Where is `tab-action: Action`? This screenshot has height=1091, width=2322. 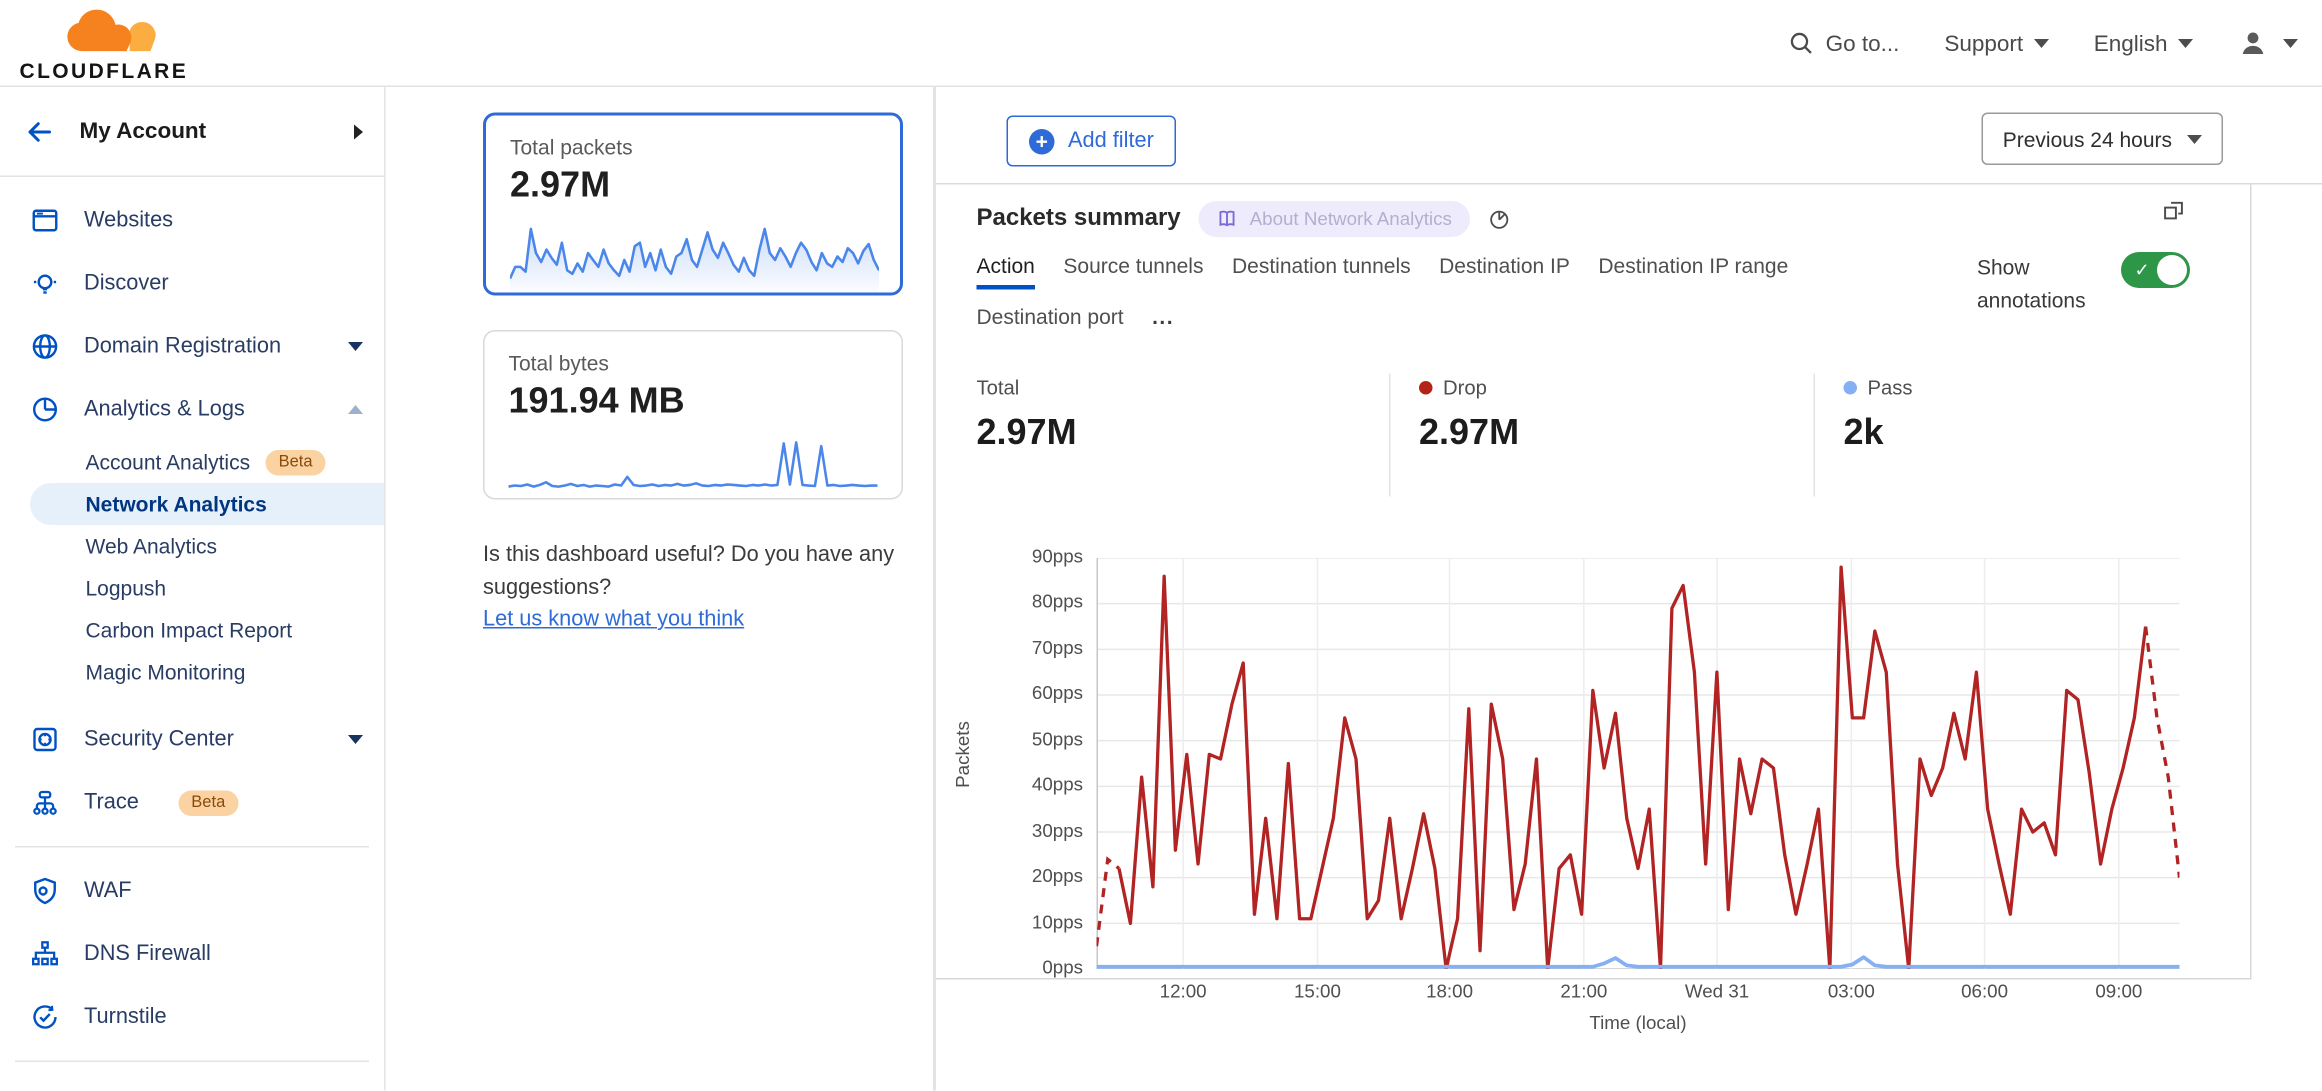 tab-action: Action is located at coordinates (1006, 270).